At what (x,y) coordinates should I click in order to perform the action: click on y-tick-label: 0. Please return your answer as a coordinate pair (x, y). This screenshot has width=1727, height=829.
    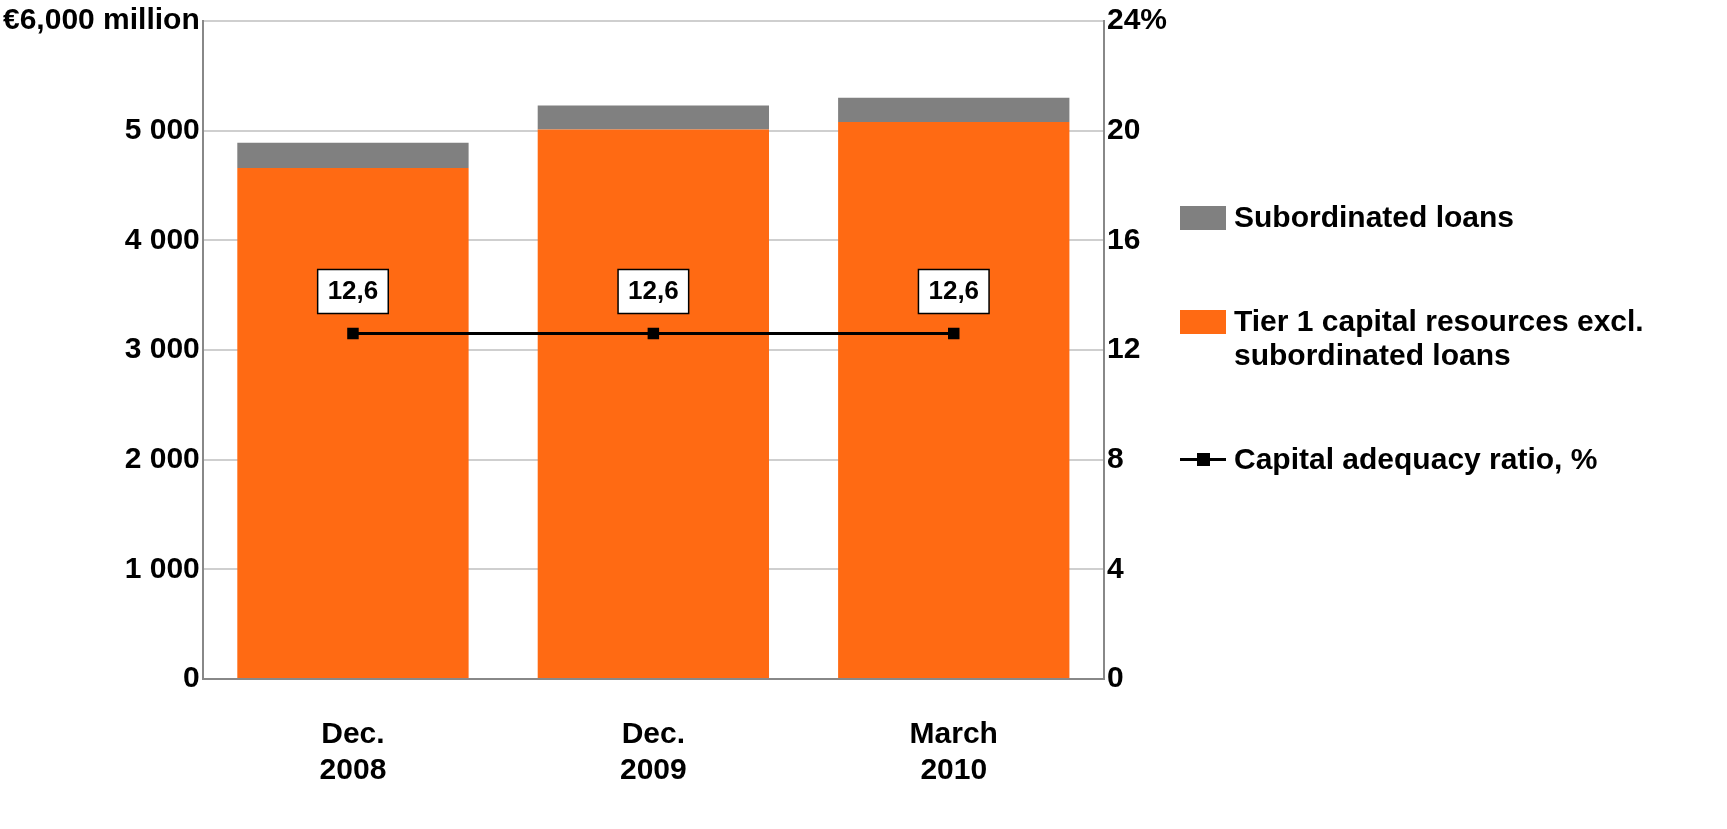
    Looking at the image, I should click on (191, 677).